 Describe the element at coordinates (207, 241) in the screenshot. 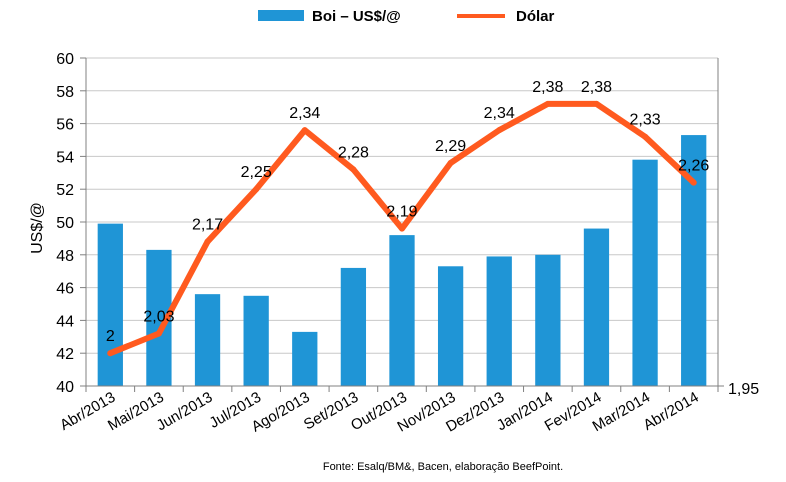

I see `dolar-point-Jun/2013` at that location.